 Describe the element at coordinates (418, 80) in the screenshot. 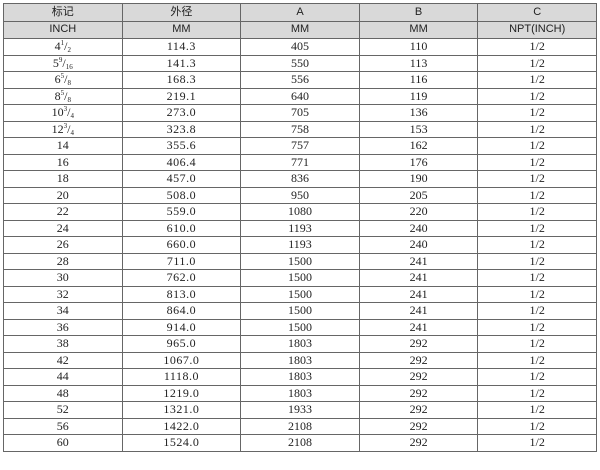

I see `cell-b: 116` at that location.